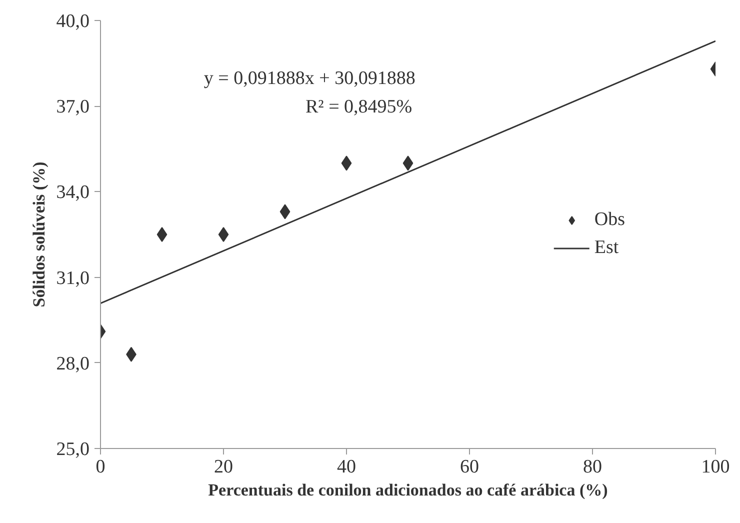 Image resolution: width=740 pixels, height=523 pixels. Describe the element at coordinates (38, 235) in the screenshot. I see `y-axis-title: Sólidos solúveis (%)` at that location.